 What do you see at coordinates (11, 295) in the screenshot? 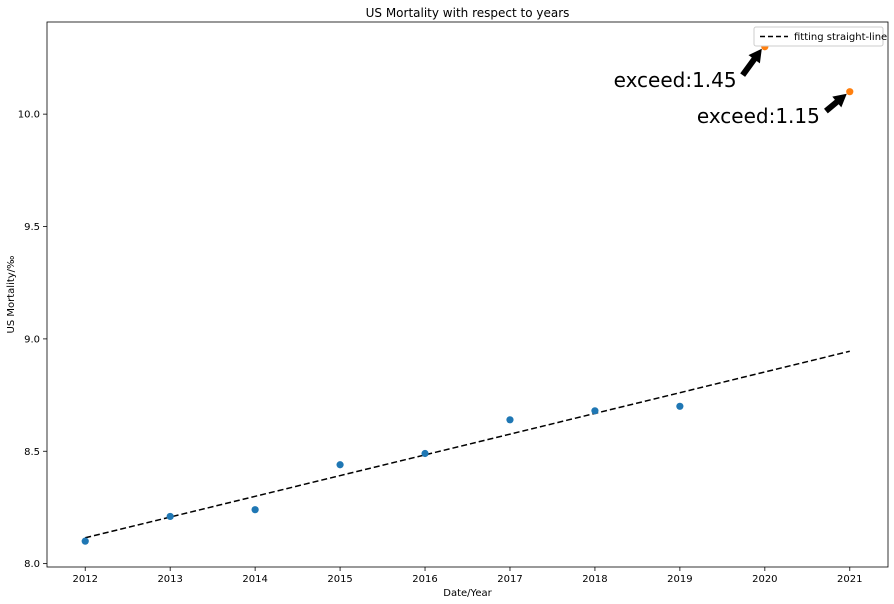
I see `y-axis-label: US Mortality/‰` at bounding box center [11, 295].